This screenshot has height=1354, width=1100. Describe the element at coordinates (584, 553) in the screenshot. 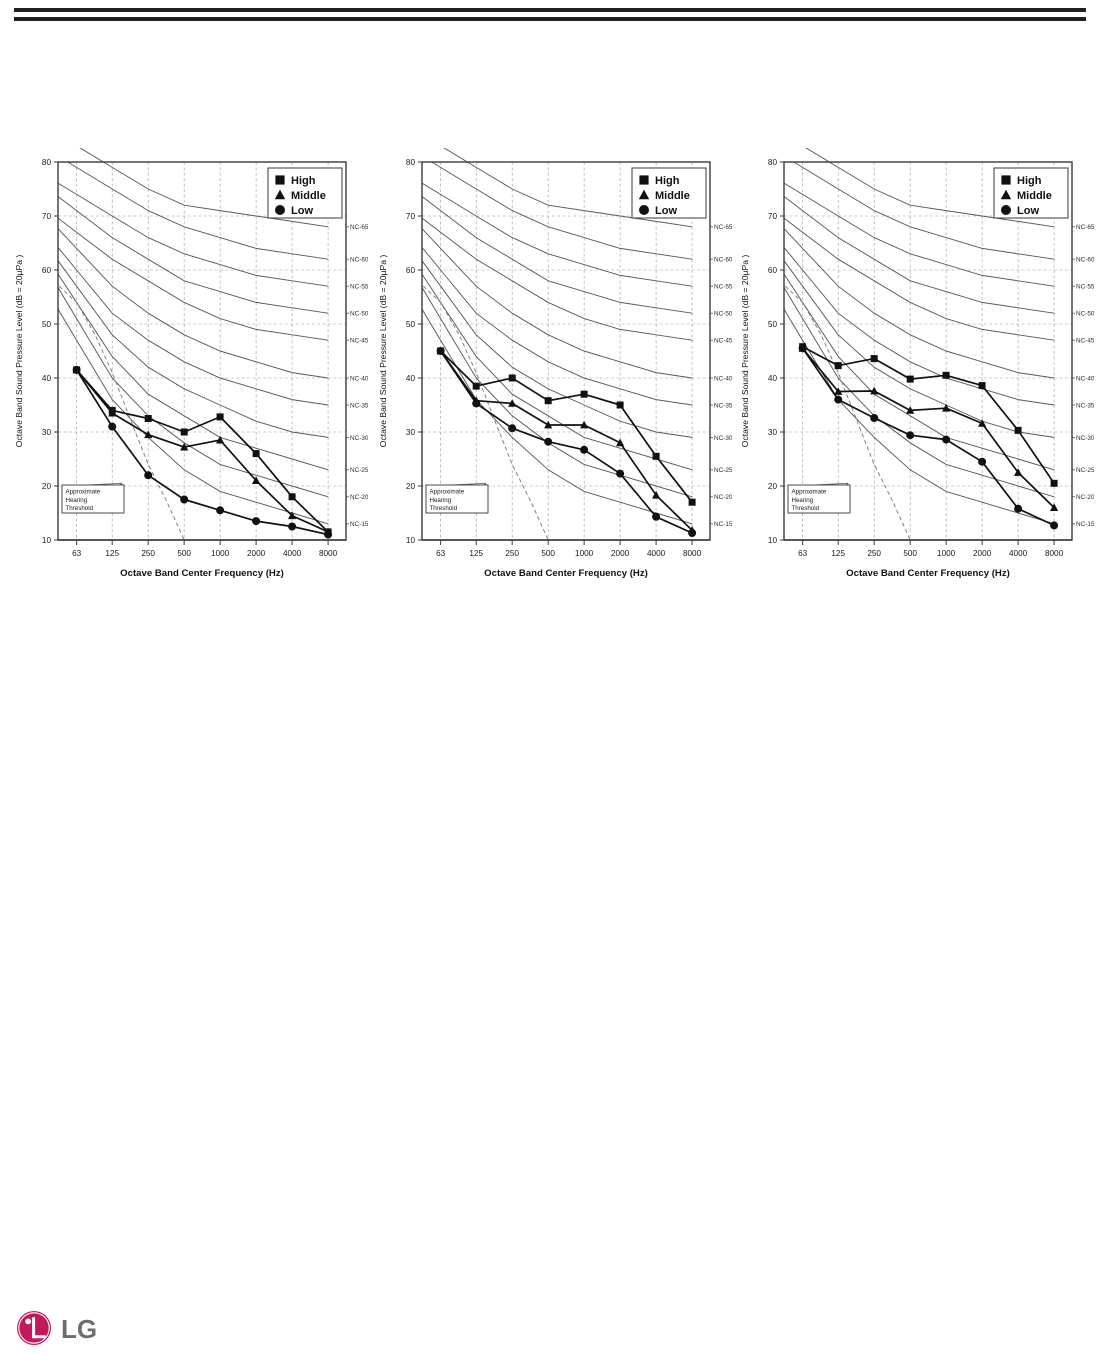

I see `x-tick-label: 1000` at that location.